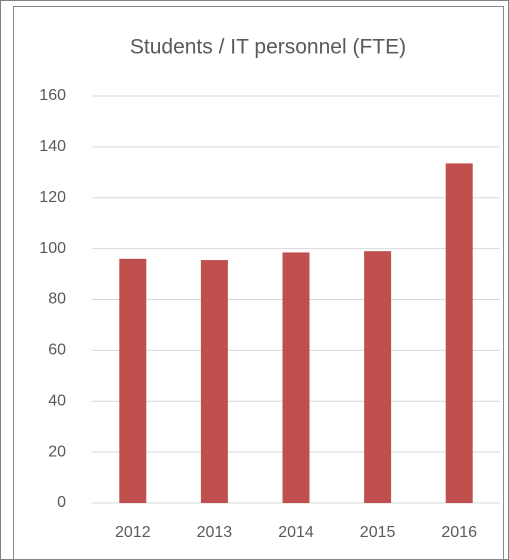 The width and height of the screenshot is (509, 560). Describe the element at coordinates (268, 47) in the screenshot. I see `chart-title: Students / IT personnel (FTE)` at that location.